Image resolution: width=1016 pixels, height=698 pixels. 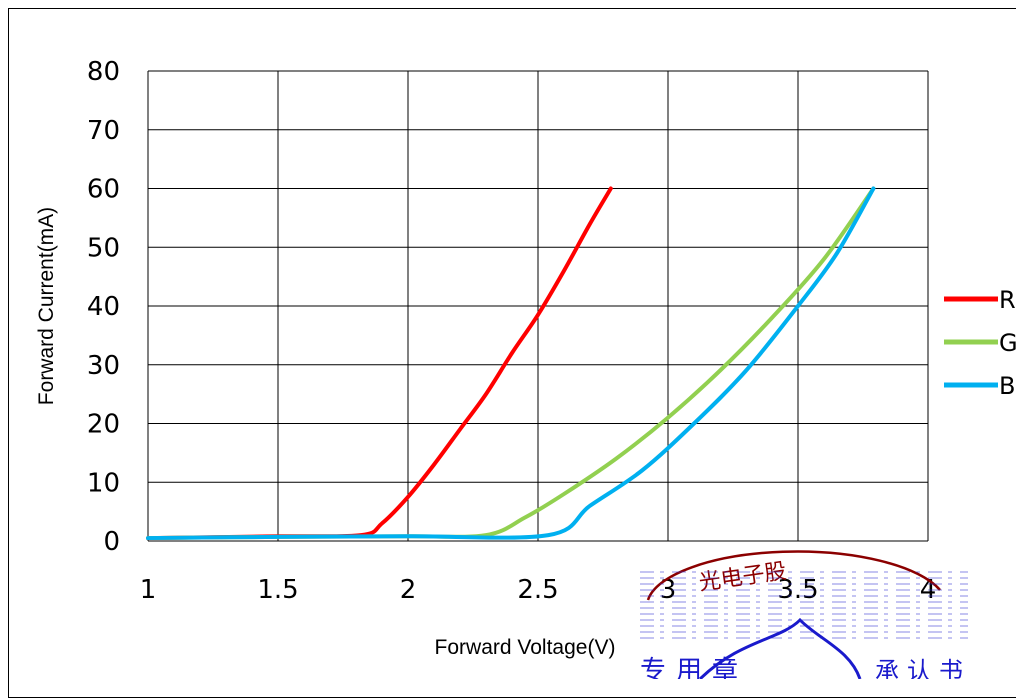 What do you see at coordinates (694, 667) in the screenshot?
I see `stamp-bottom-text: 专用章` at bounding box center [694, 667].